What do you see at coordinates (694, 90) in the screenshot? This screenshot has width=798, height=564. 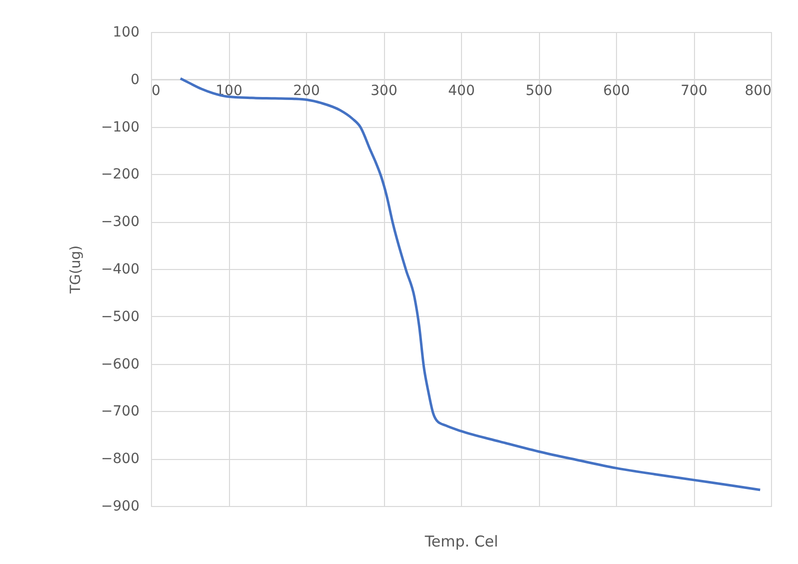 I see `x-tick-label: 700` at bounding box center [694, 90].